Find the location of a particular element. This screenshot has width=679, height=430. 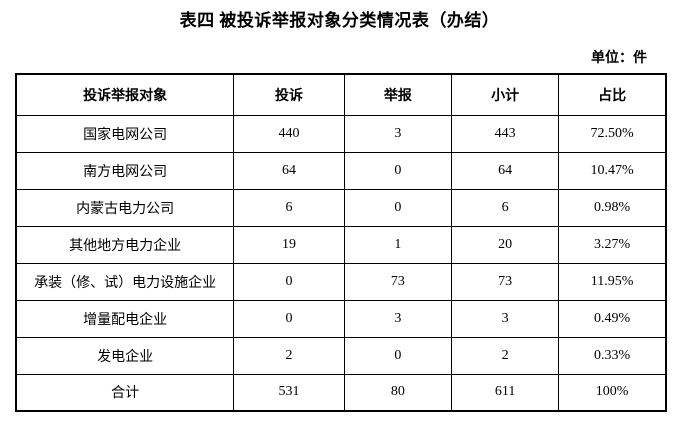

value-cell: 0.33% is located at coordinates (612, 355).